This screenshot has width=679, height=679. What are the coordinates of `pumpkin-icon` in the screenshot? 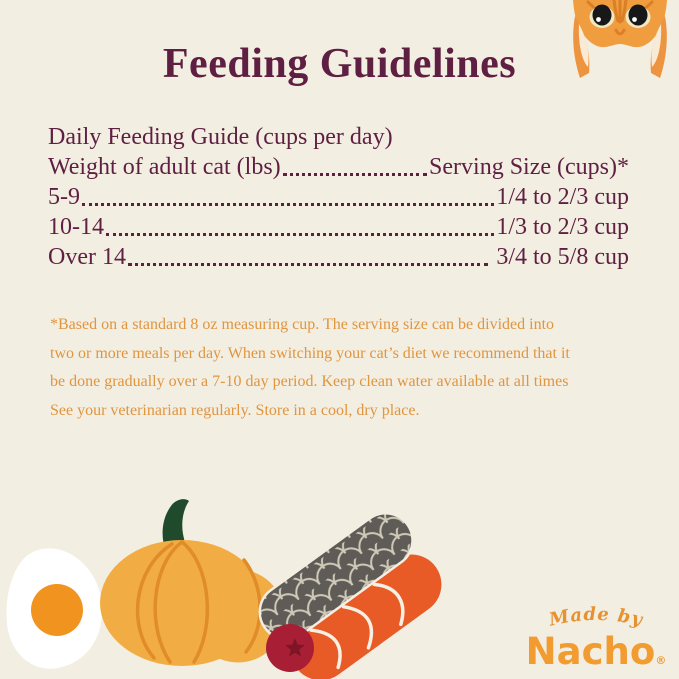 It's located at (194, 582).